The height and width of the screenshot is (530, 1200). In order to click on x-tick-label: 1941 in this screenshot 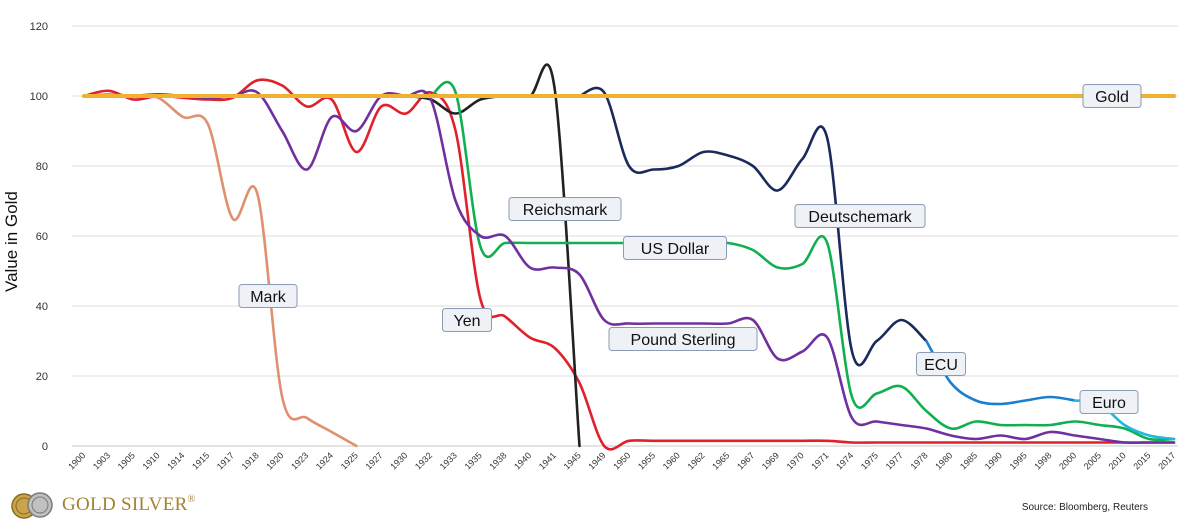, I will do `click(547, 460)`.